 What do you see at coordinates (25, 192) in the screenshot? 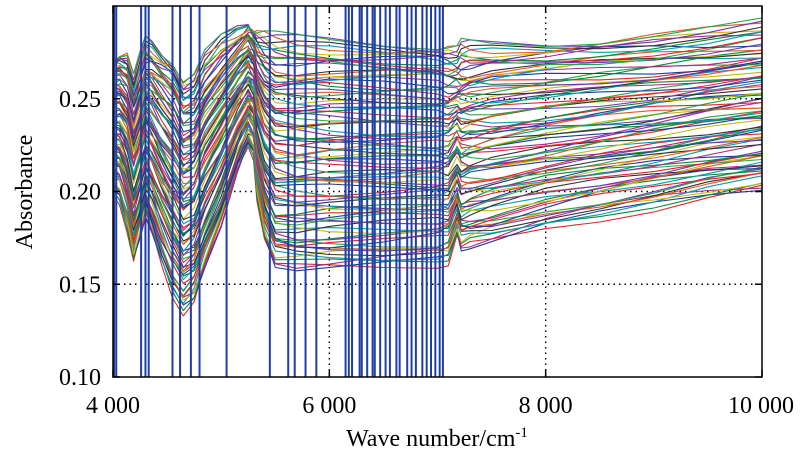
I see `y-axis-title: Absorbance` at bounding box center [25, 192].